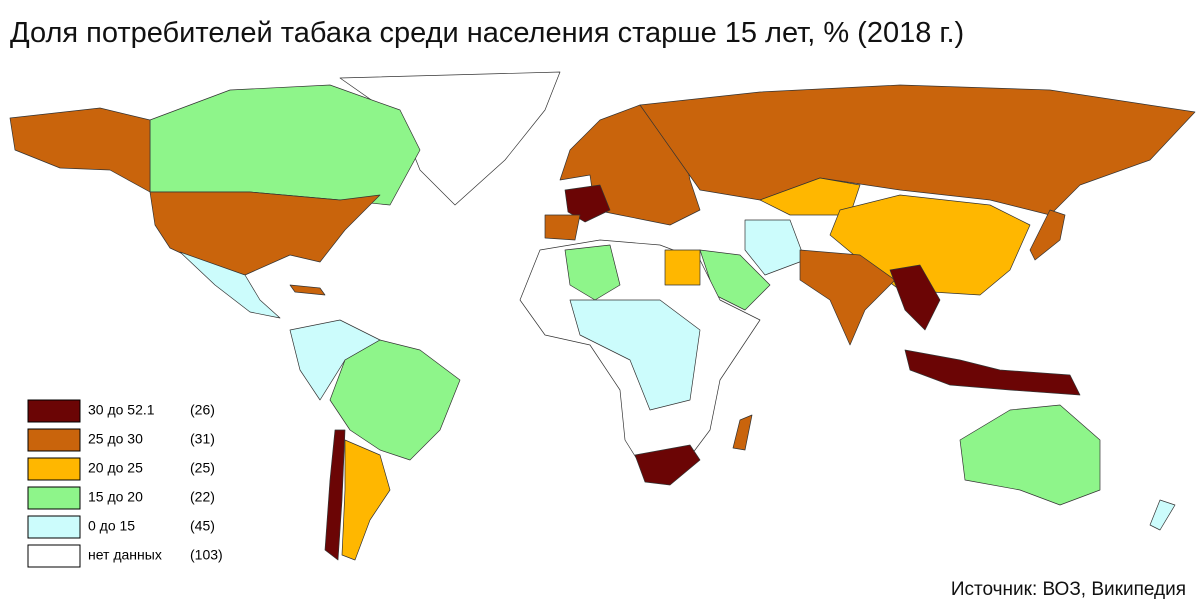  Describe the element at coordinates (202, 497) in the screenshot. I see `legend-count: (22)` at that location.